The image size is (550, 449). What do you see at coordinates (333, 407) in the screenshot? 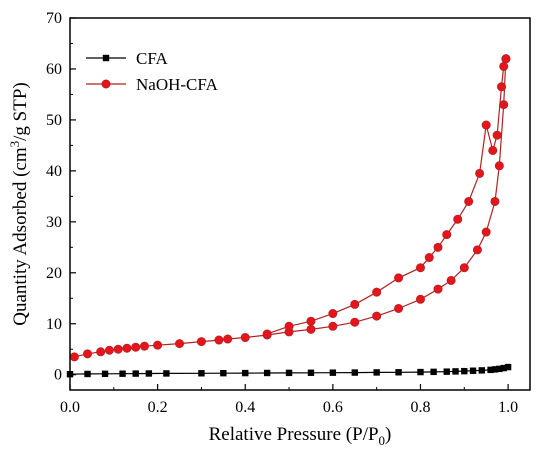
I see `x-tick-label: 0.6` at bounding box center [333, 407].